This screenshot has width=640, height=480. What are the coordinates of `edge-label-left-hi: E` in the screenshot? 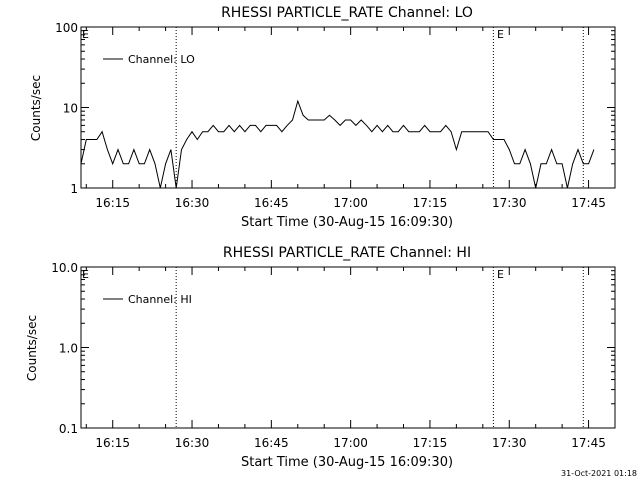 It's located at (85, 274).